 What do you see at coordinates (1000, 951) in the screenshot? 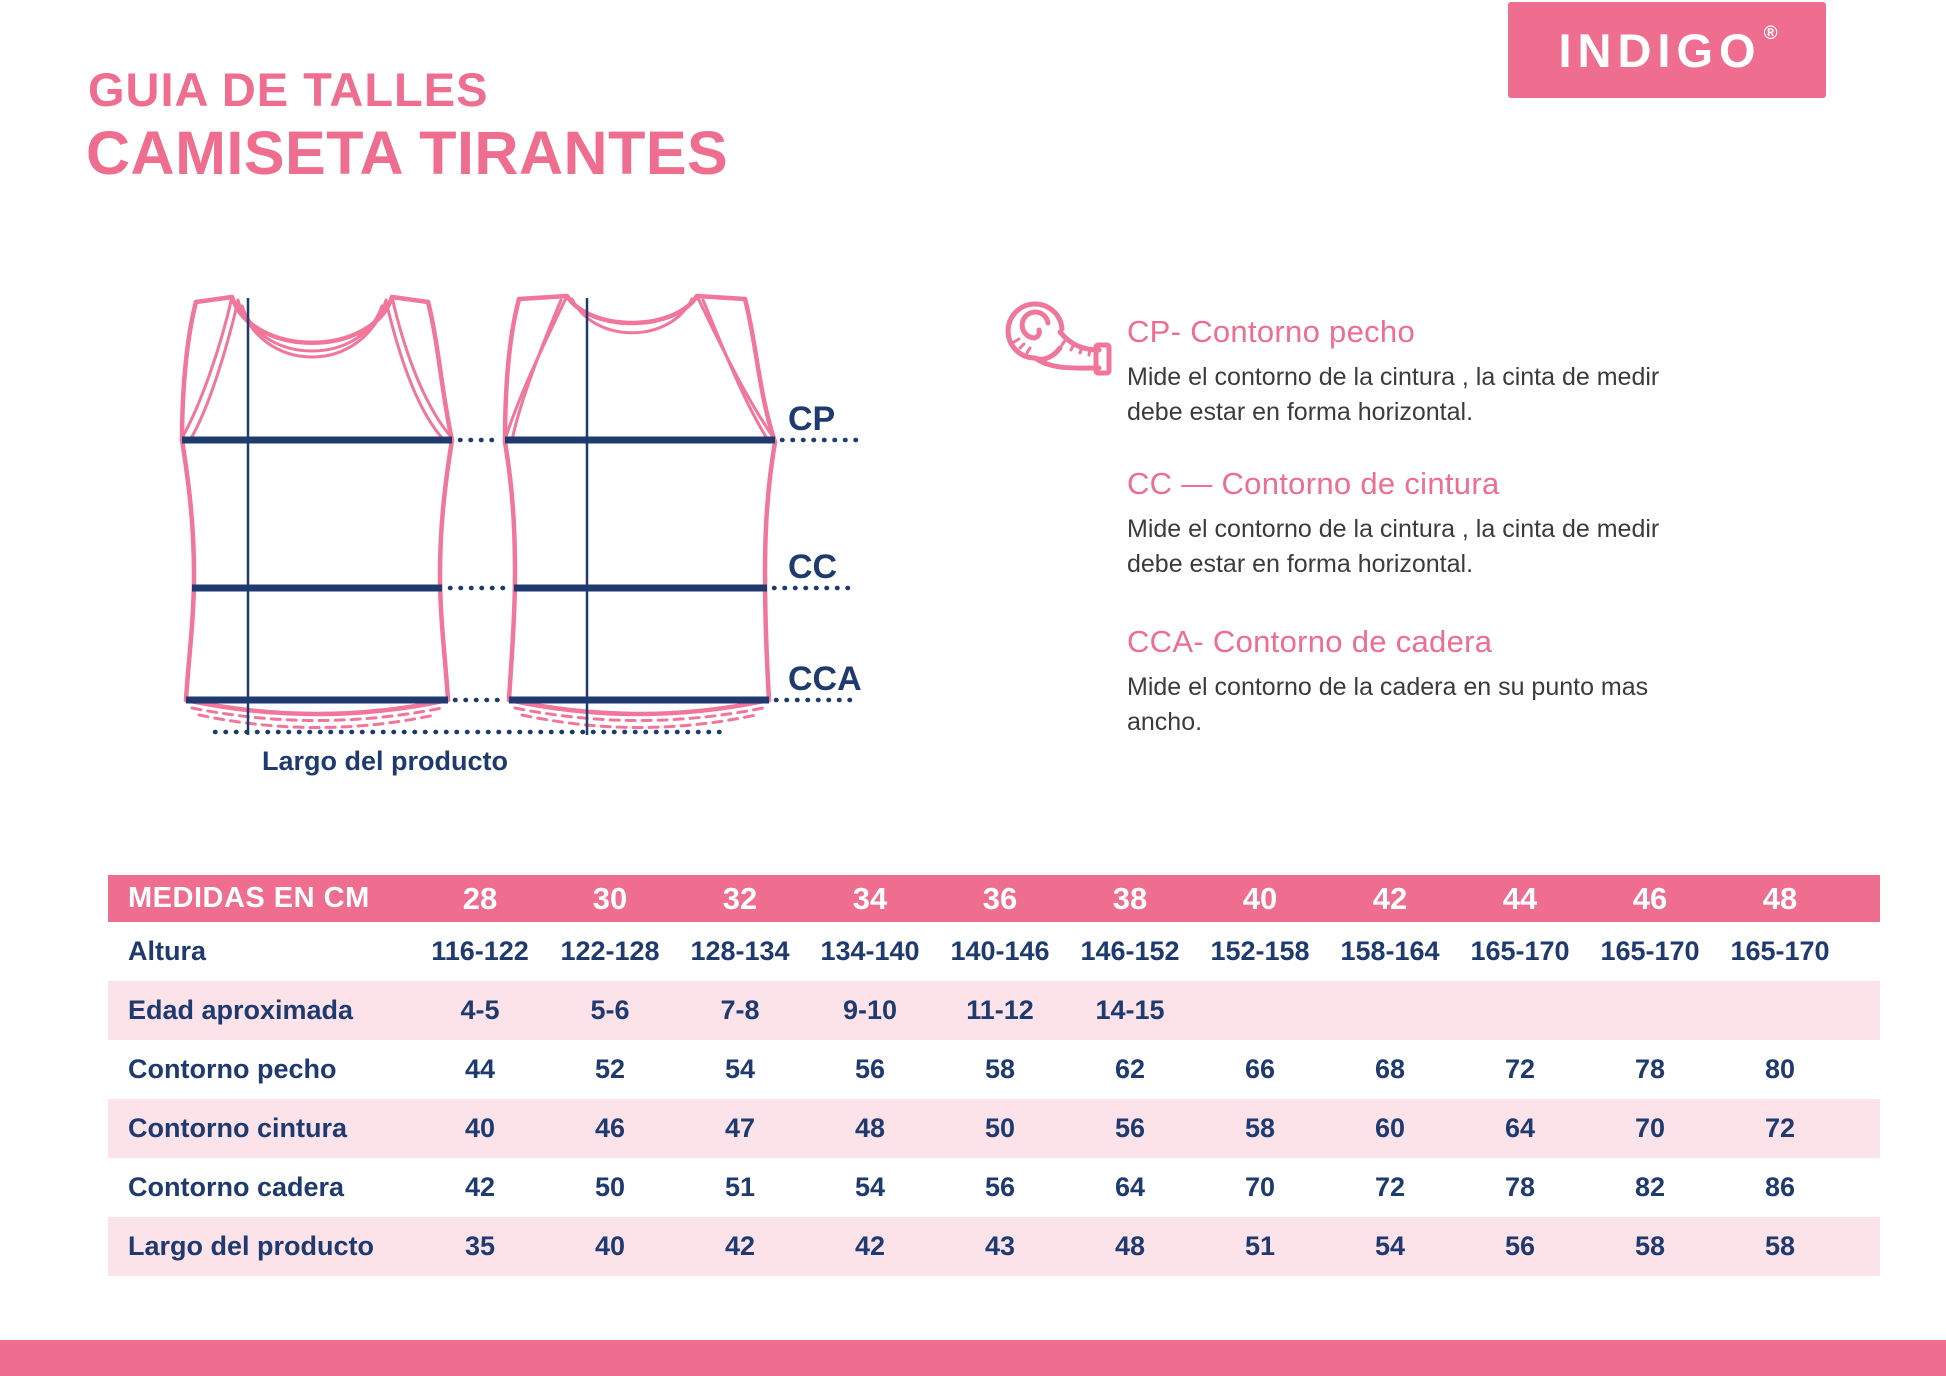
I see `table-cell: 140-146` at bounding box center [1000, 951].